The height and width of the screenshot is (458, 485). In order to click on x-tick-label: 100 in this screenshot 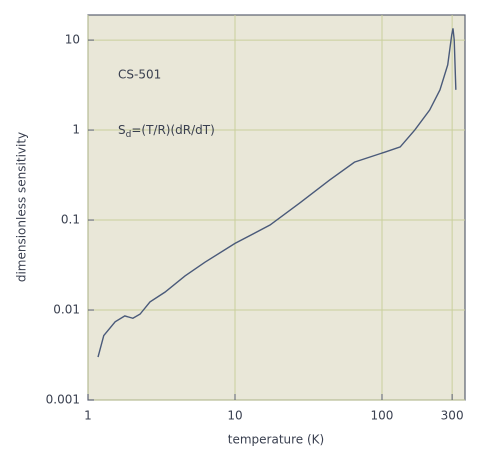, I will do `click(382, 416)`.